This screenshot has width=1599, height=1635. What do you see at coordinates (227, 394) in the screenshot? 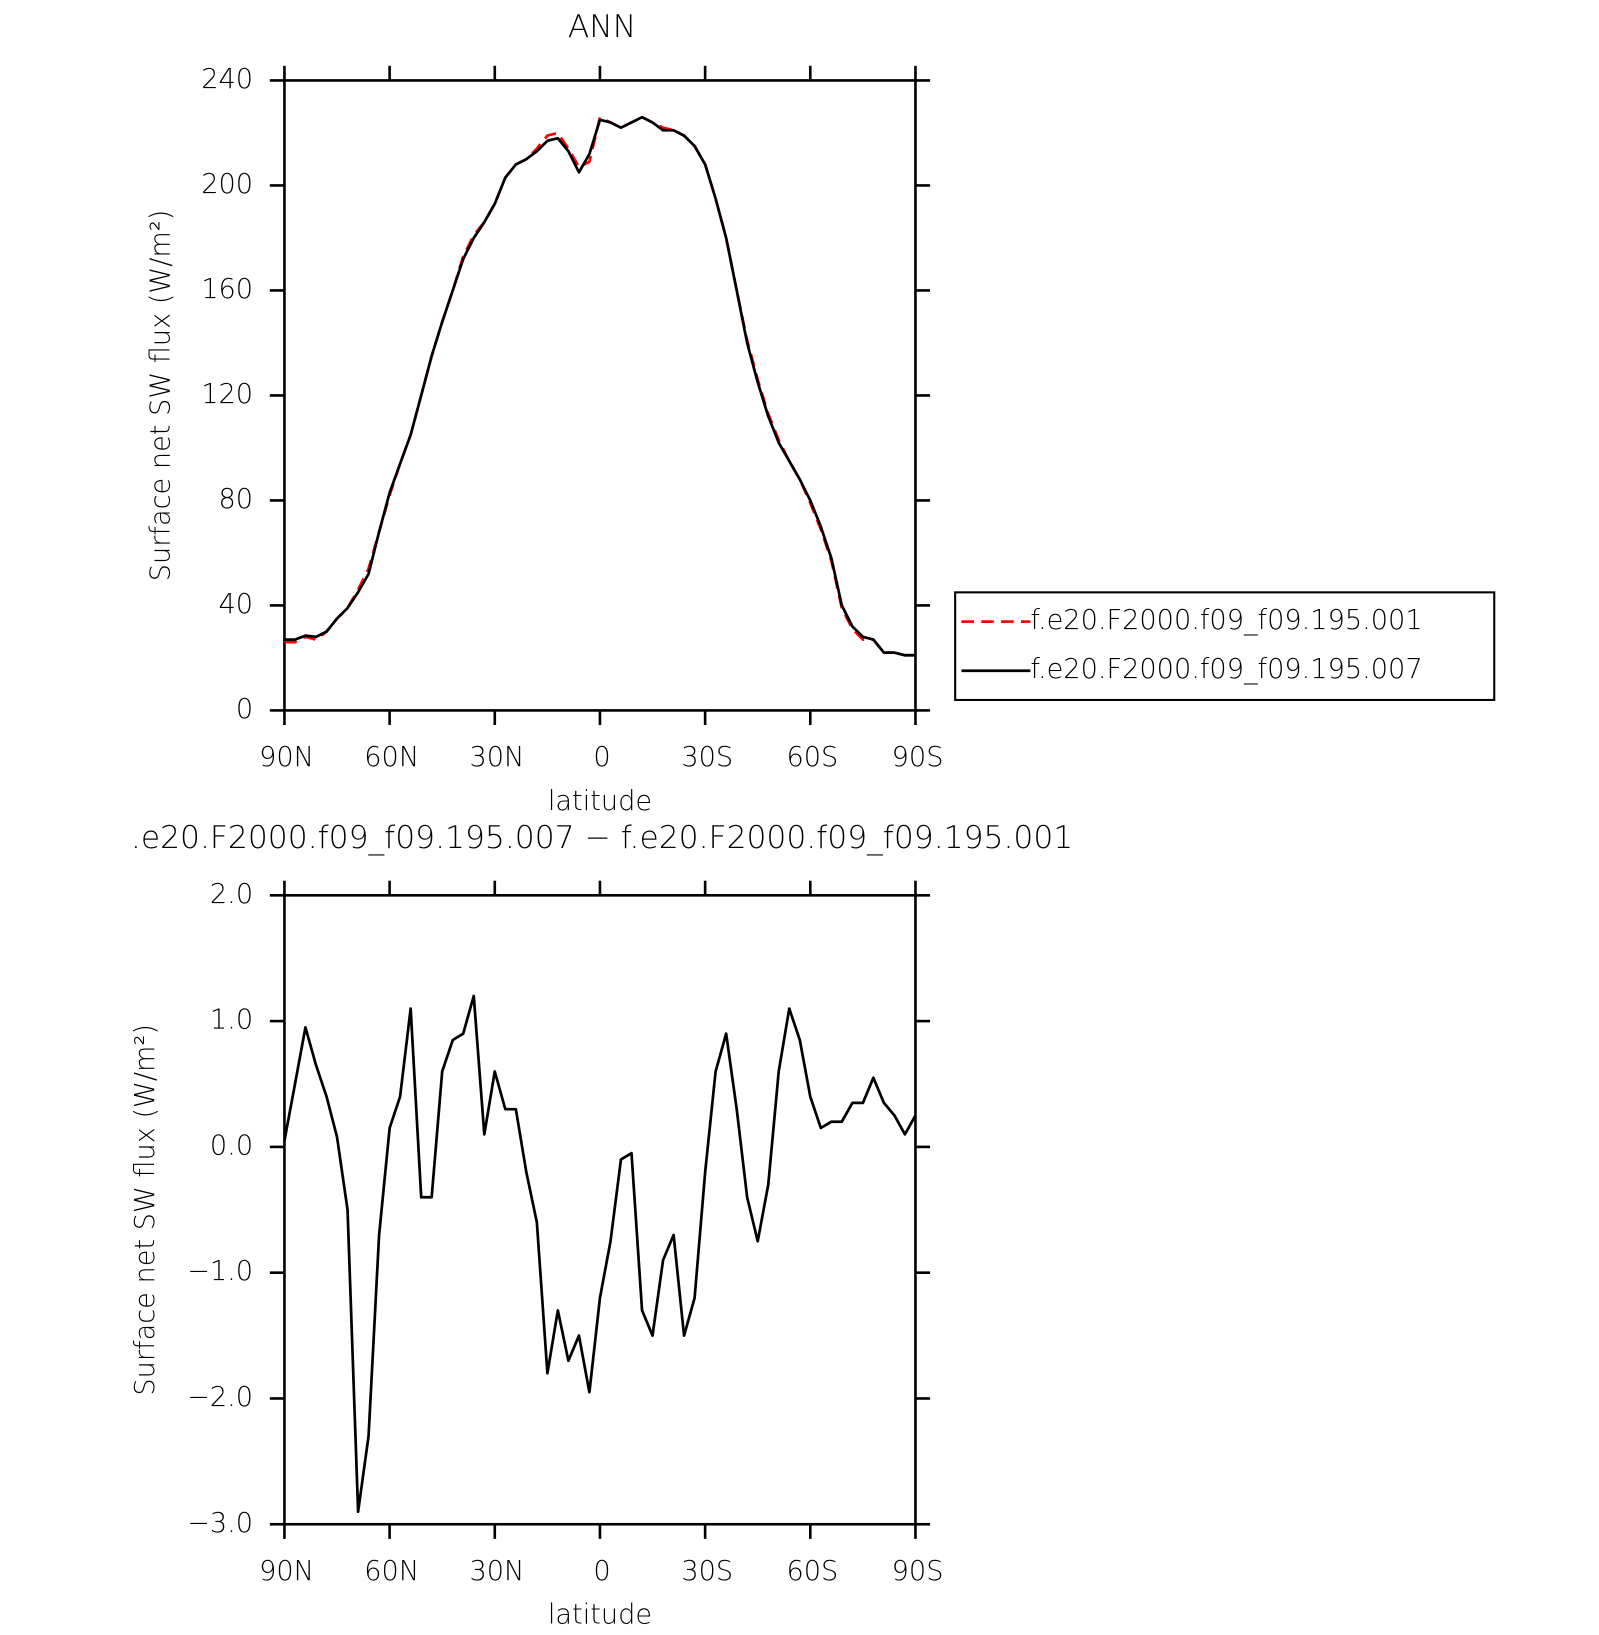
I see `y-tick-label: 120` at bounding box center [227, 394].